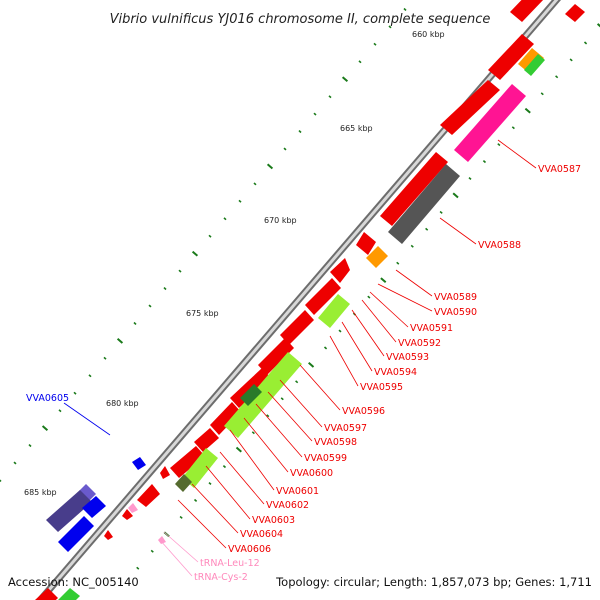 The width and height of the screenshot is (600, 600). I want to click on gene-label: VVA0593, so click(407, 357).